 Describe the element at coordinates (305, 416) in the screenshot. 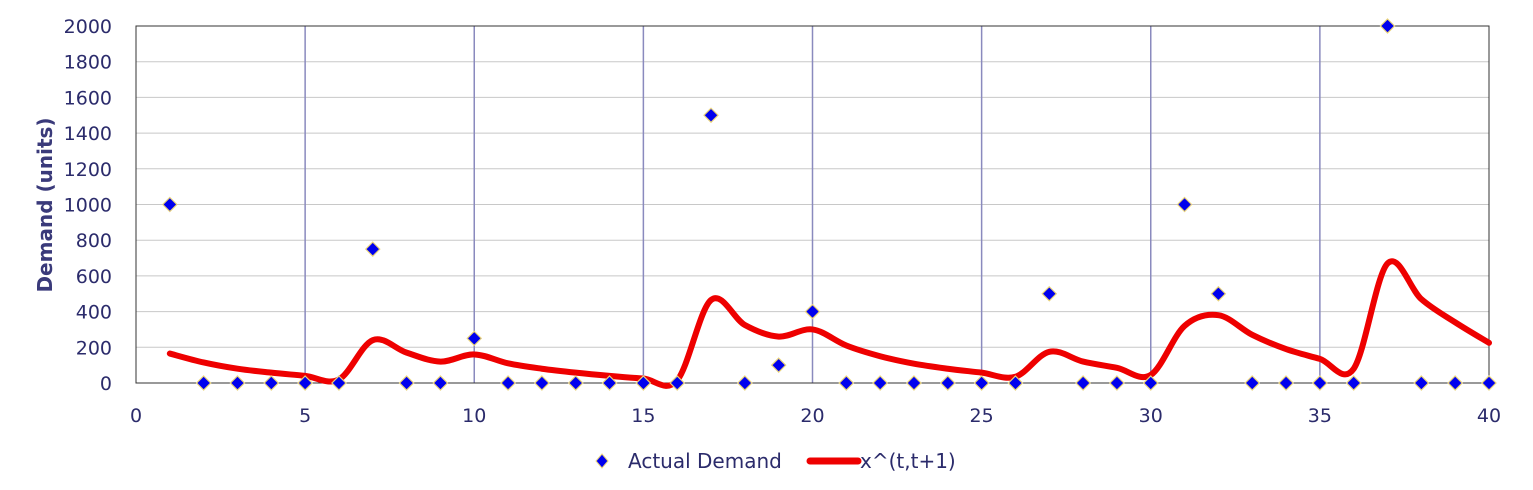

I see `x-tick-label: 5` at that location.